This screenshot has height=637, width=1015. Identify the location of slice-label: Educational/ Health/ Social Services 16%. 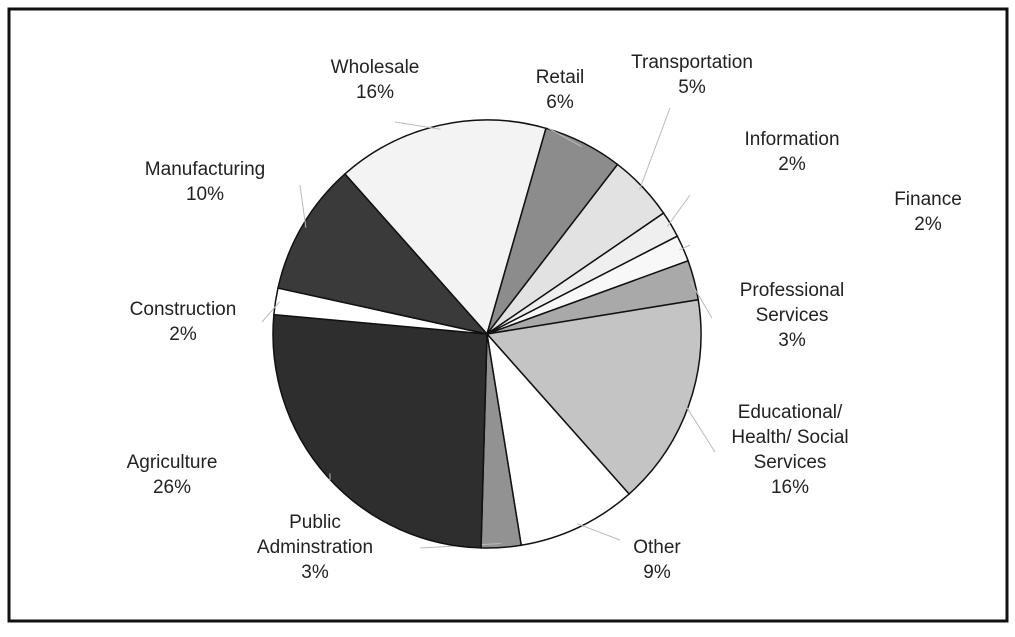
(790, 450).